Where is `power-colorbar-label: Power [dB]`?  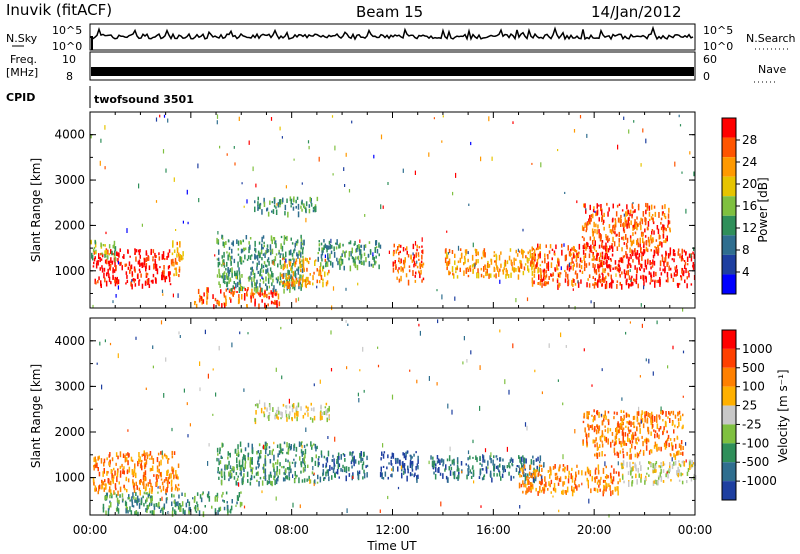
power-colorbar-label: Power [dB] is located at coordinates (763, 209).